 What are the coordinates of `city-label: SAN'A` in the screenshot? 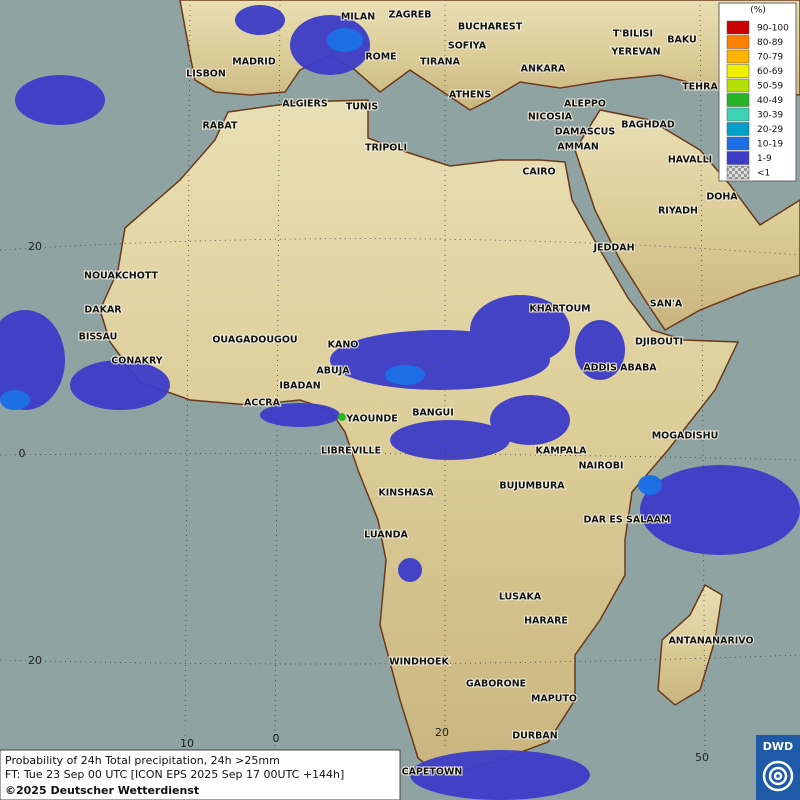 It's located at (666, 304).